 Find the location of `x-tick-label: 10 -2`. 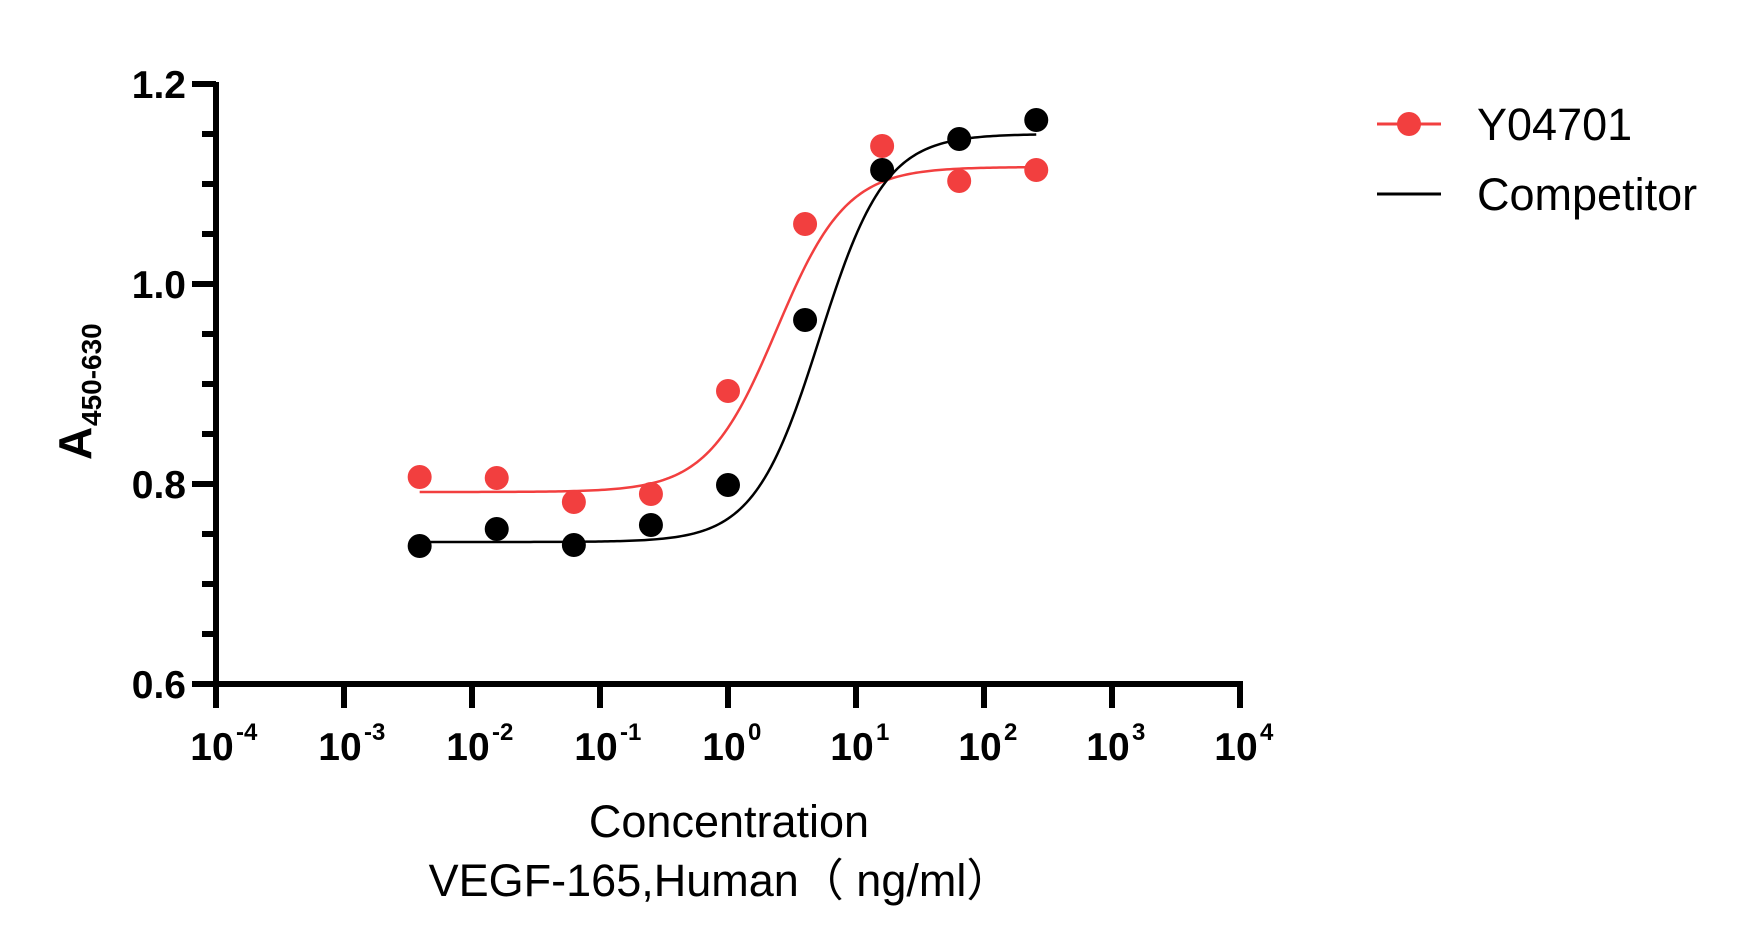

x-tick-label: 10 -2 is located at coordinates (479, 744).